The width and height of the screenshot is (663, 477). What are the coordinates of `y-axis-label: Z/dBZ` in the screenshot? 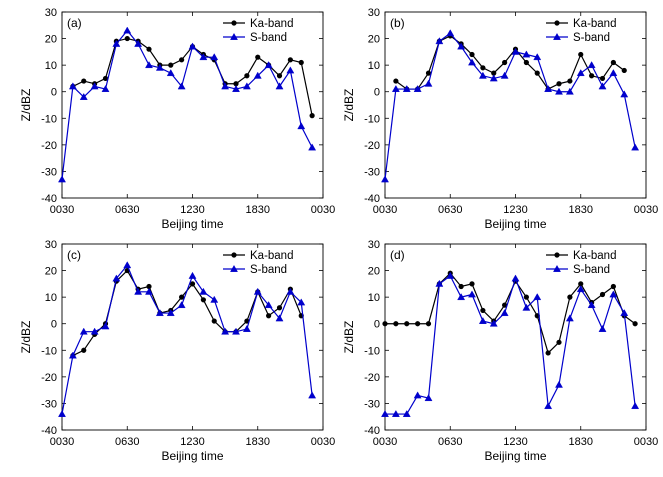 It's located at (349, 337).